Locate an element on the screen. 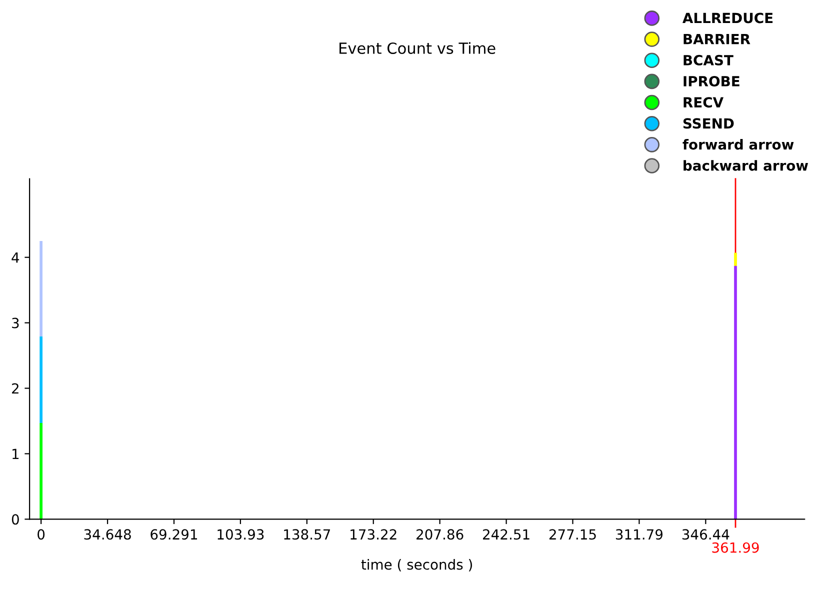 This screenshot has width=821, height=592. legend-label: ALLREDUCE is located at coordinates (727, 18).